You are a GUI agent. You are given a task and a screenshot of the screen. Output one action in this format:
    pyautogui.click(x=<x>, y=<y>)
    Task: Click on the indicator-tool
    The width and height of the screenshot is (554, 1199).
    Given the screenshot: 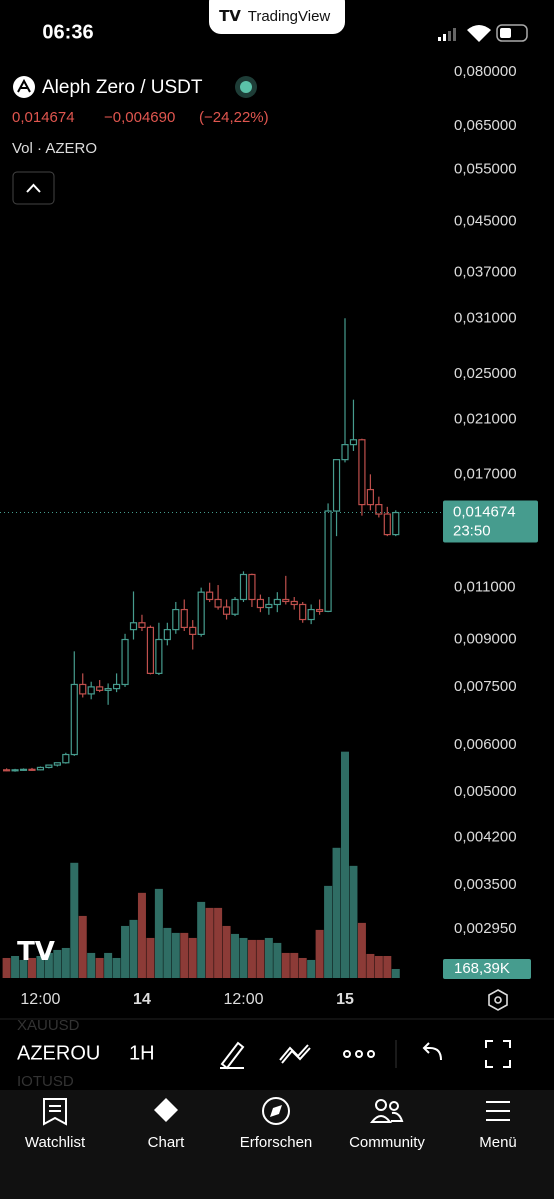 What is the action you would take?
    pyautogui.click(x=295, y=1054)
    